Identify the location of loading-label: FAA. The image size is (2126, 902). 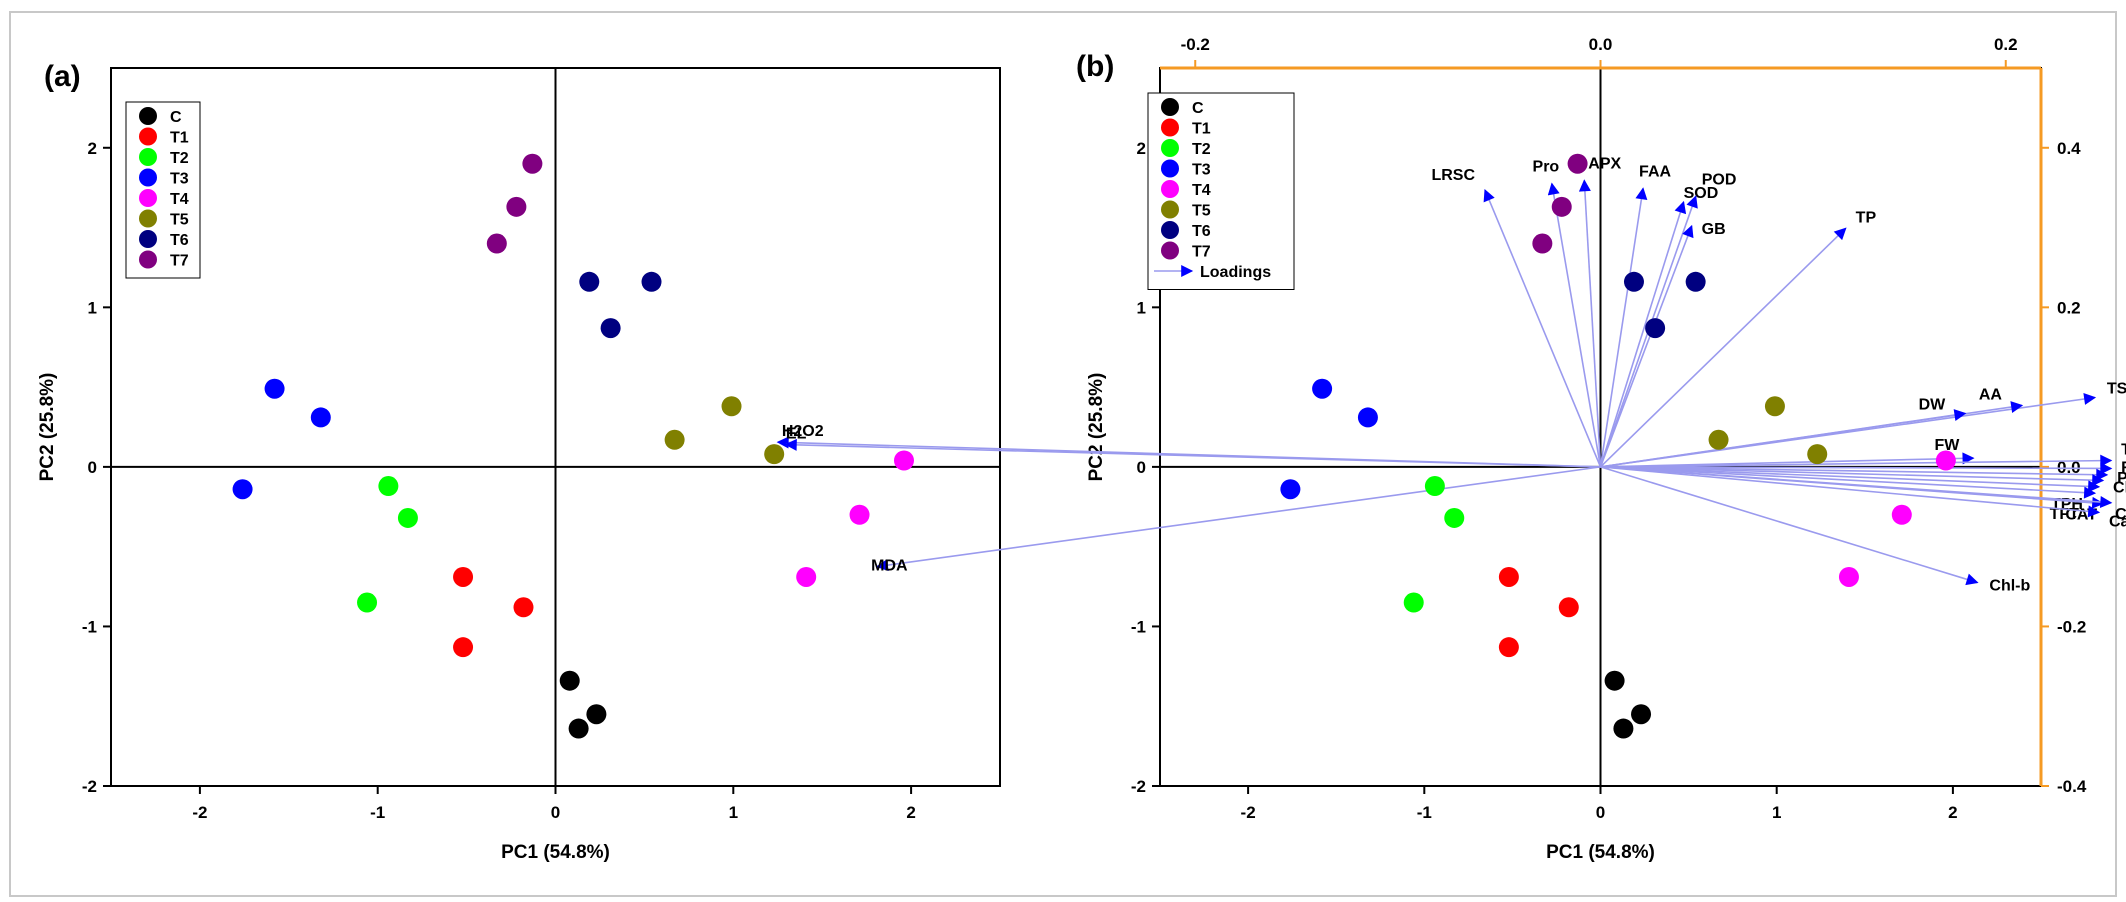
(1655, 171).